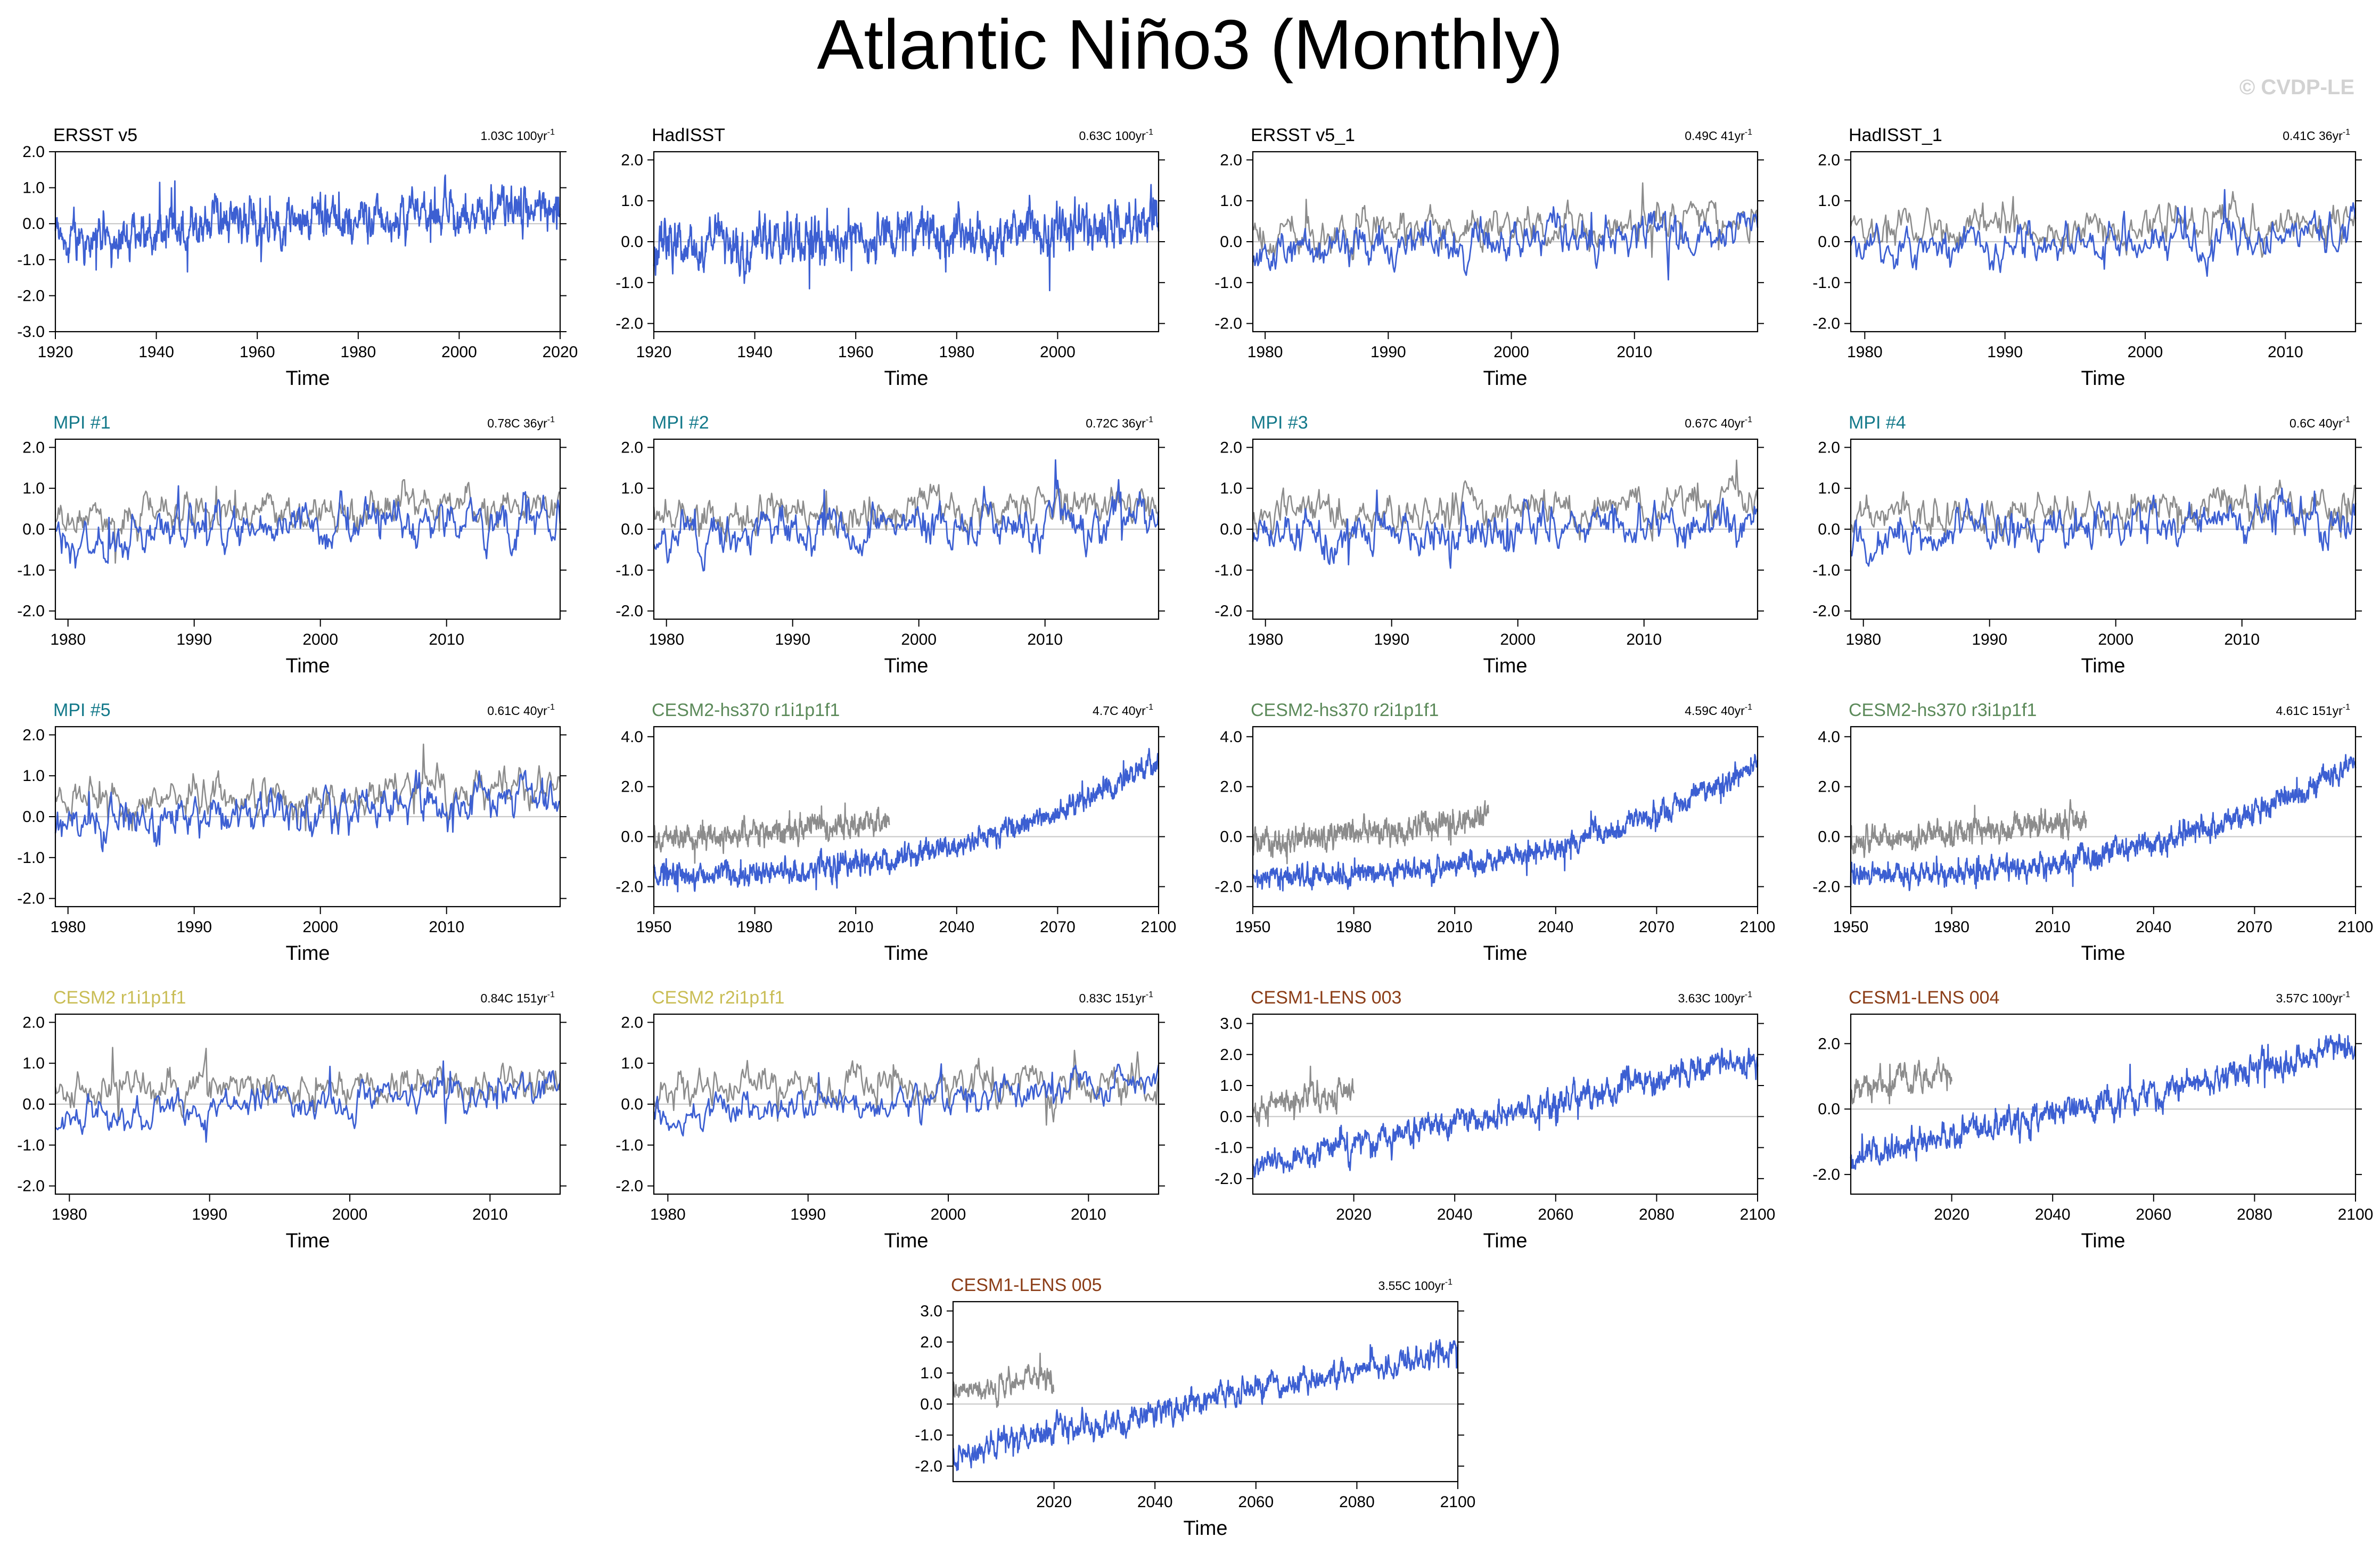 The image size is (2380, 1562). What do you see at coordinates (680, 423) in the screenshot?
I see `panel-title: MPI #2` at bounding box center [680, 423].